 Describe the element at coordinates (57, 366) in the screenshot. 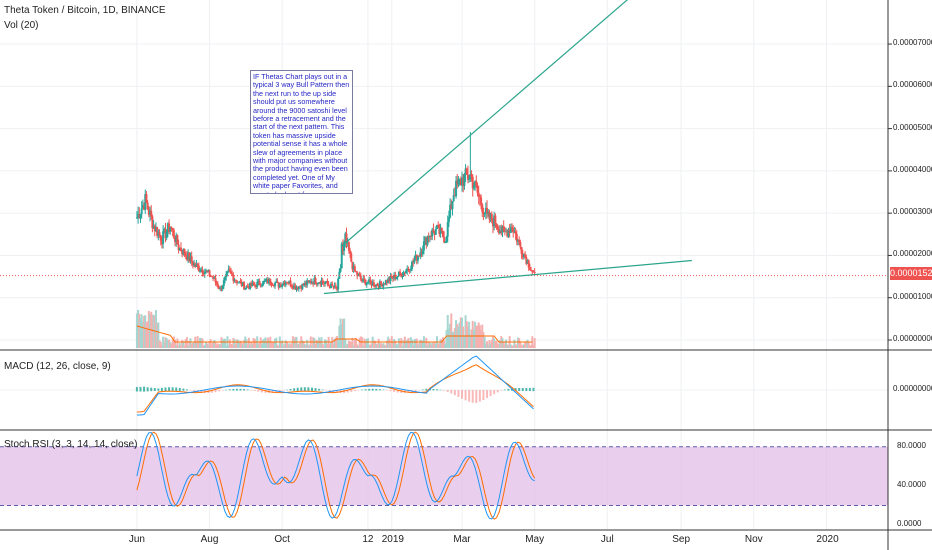

I see `macd-label: MACD (12, 26, close, 9)` at that location.